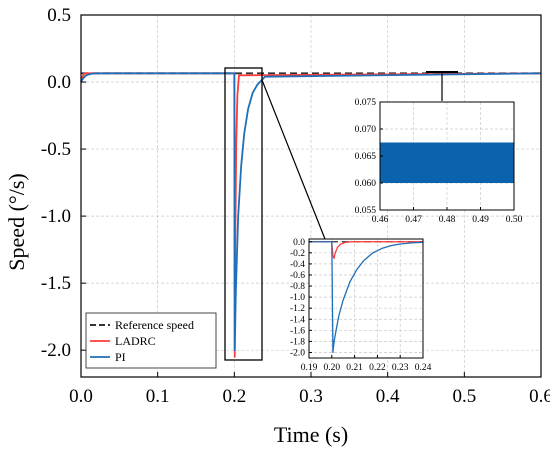 The width and height of the screenshot is (550, 459). Describe the element at coordinates (297, 320) in the screenshot. I see `inset-transient-tick-label-y-7: -1.4` at that location.